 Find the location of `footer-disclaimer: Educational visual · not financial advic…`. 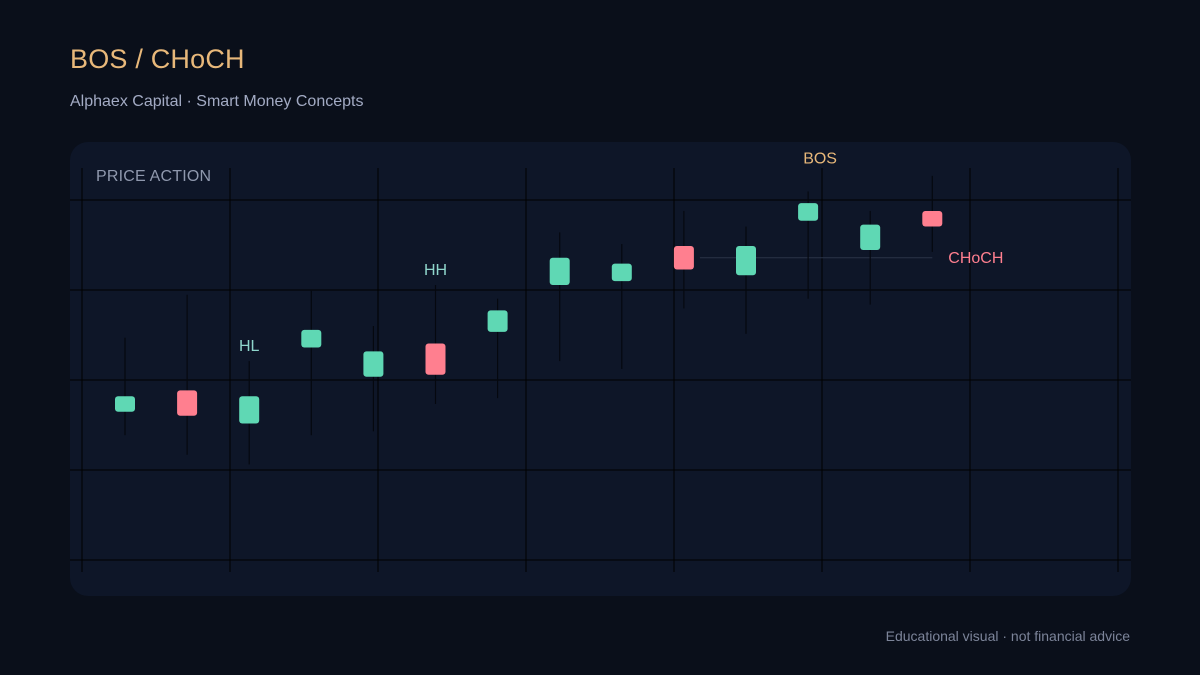

footer-disclaimer: Educational visual · not financial advic… is located at coordinates (1007, 636).